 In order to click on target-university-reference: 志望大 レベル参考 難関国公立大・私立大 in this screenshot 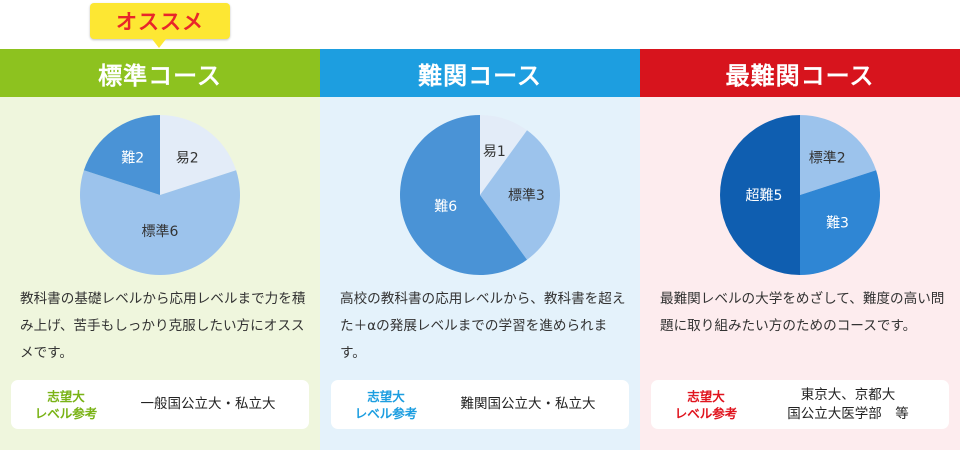, I will do `click(480, 404)`.